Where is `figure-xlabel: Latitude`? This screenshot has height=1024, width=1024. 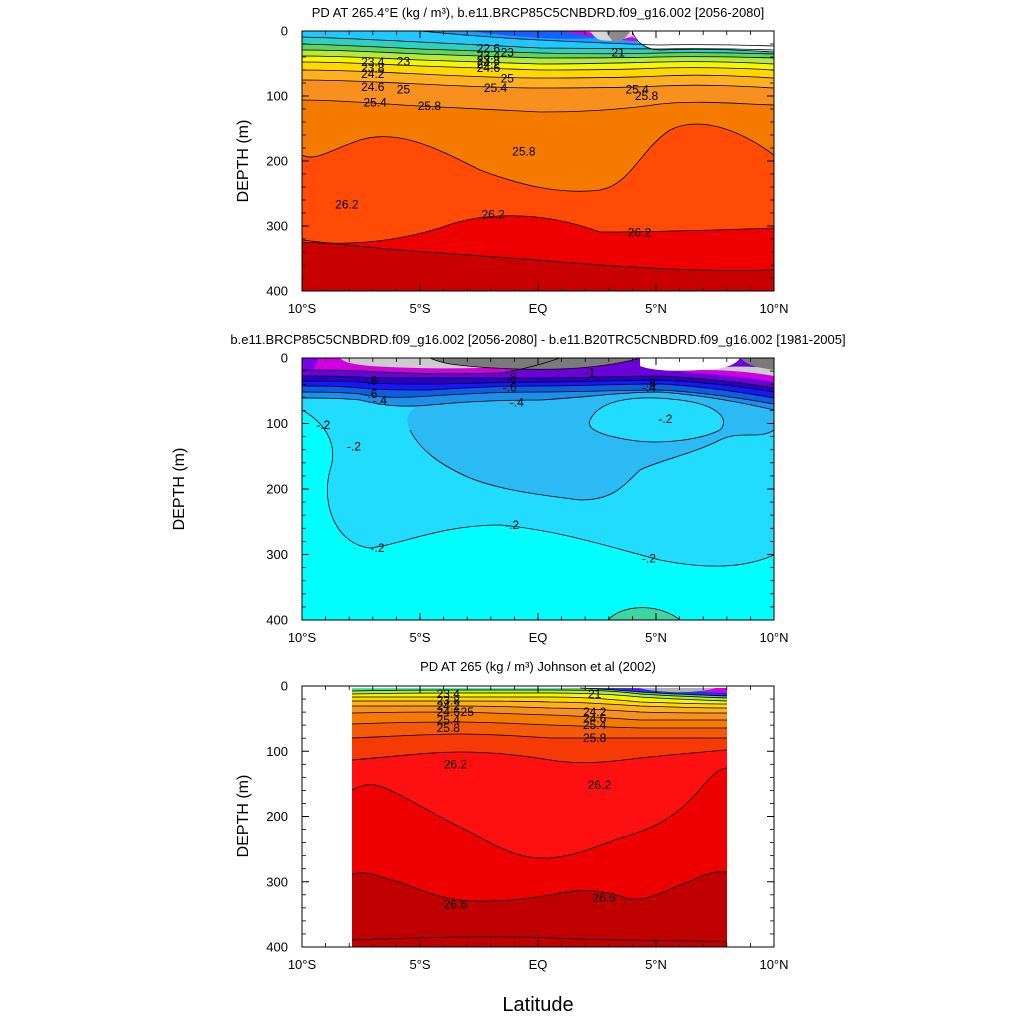 figure-xlabel: Latitude is located at coordinates (537, 1005).